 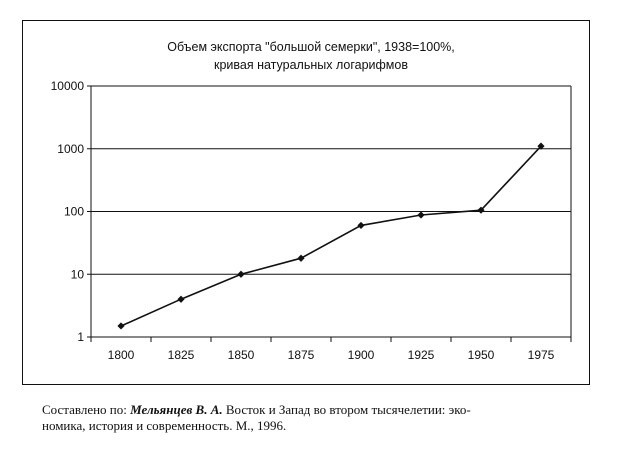 I want to click on y-tick-label-1: 1, so click(x=80, y=337).